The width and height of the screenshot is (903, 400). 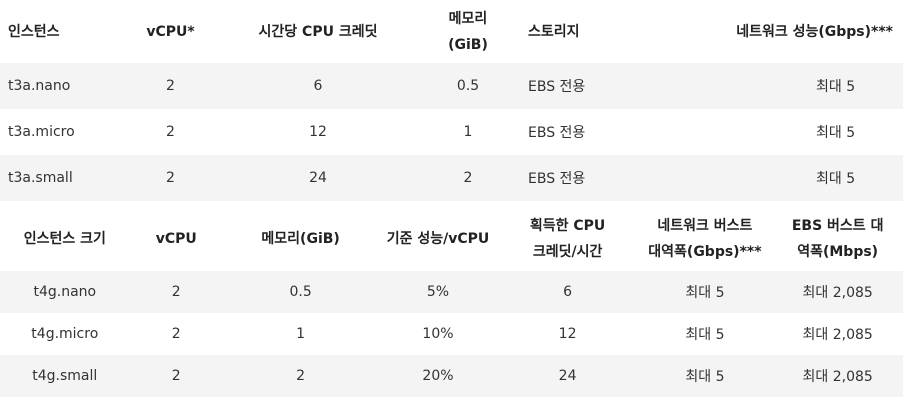 What do you see at coordinates (176, 239) in the screenshot?
I see `header-vcpu: vCPU` at bounding box center [176, 239].